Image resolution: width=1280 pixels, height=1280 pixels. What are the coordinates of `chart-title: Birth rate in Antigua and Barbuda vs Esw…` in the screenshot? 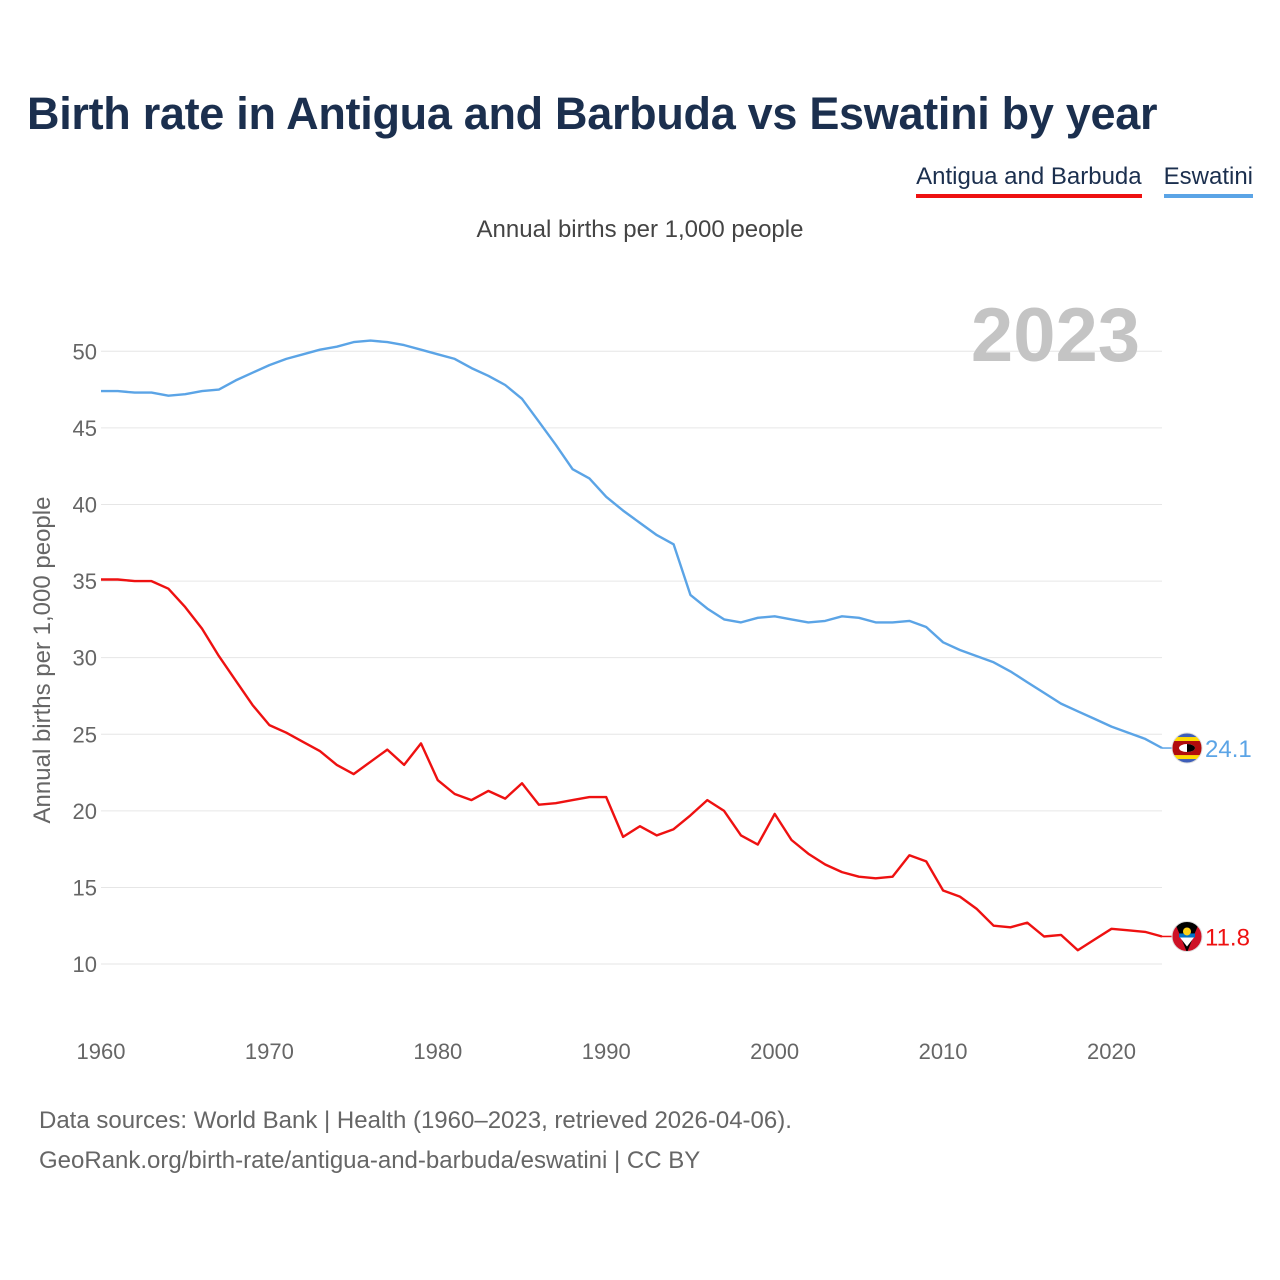 It's located at (592, 113).